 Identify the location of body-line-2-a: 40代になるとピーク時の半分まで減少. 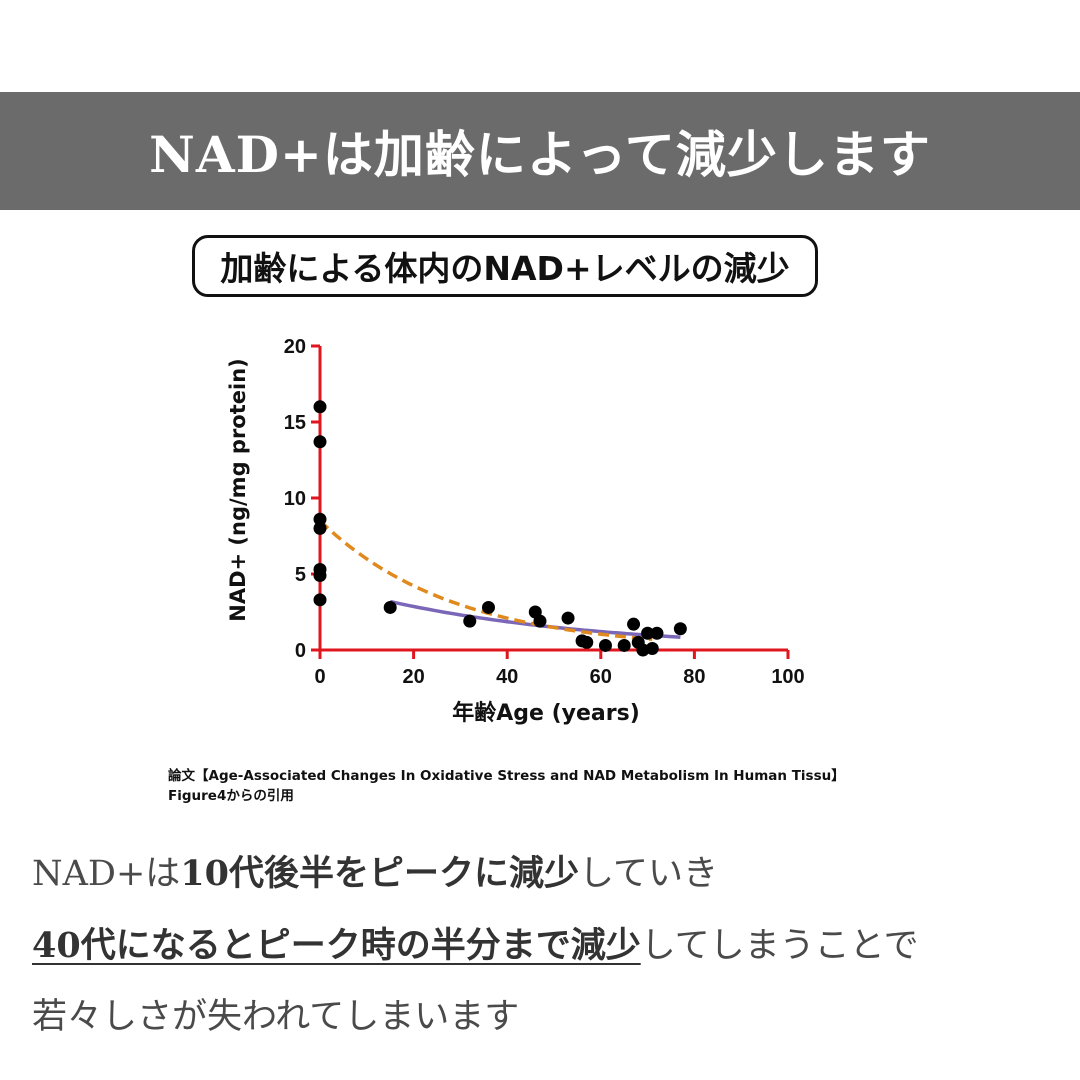
(336, 945).